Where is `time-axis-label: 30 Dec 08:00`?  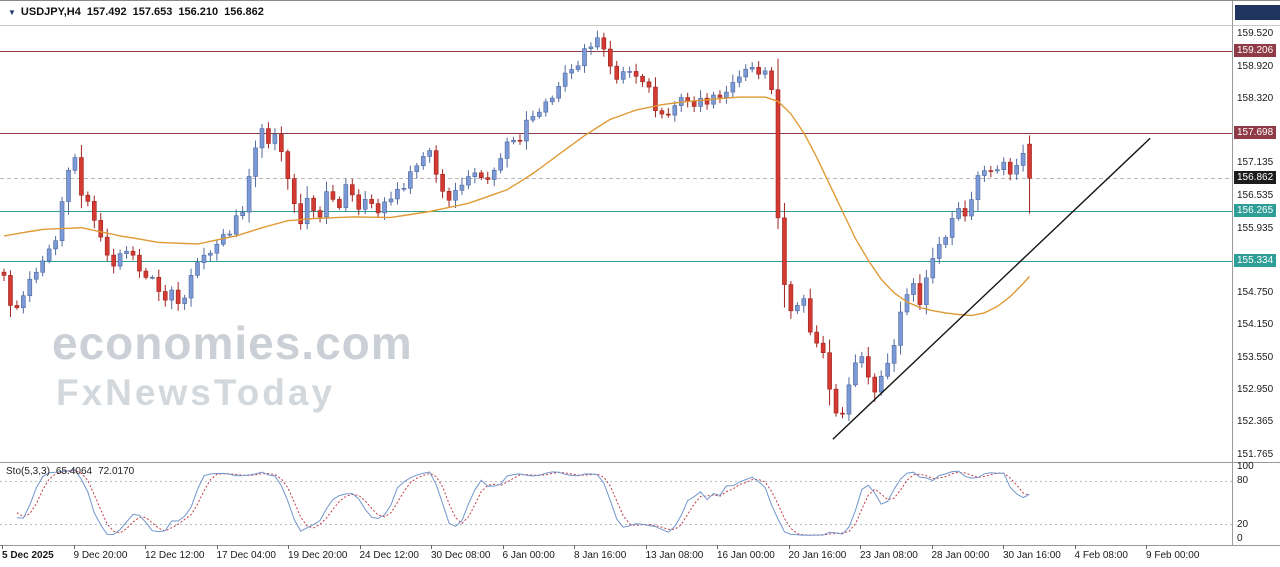 time-axis-label: 30 Dec 08:00 is located at coordinates (461, 555).